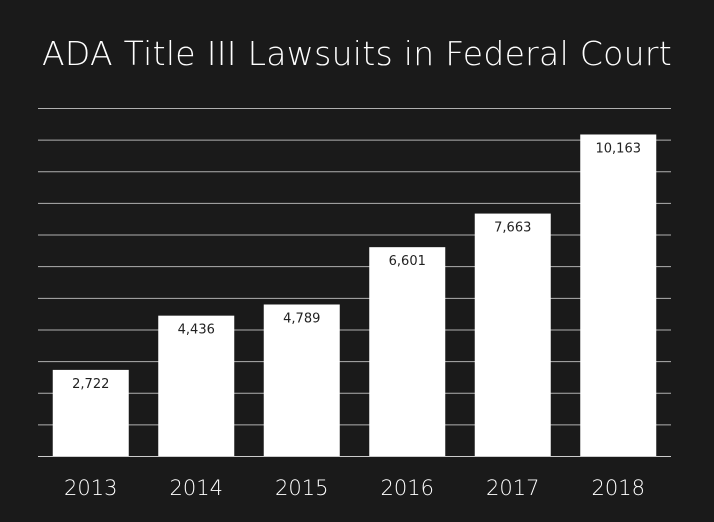  What do you see at coordinates (407, 488) in the screenshot?
I see `x-tick-label: 2016` at bounding box center [407, 488].